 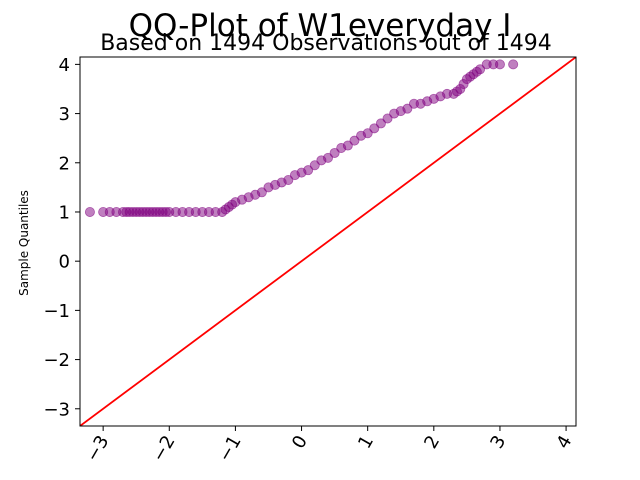 What do you see at coordinates (320, 26) in the screenshot?
I see `chart-title: QQ-Plot of W1everyday I` at bounding box center [320, 26].